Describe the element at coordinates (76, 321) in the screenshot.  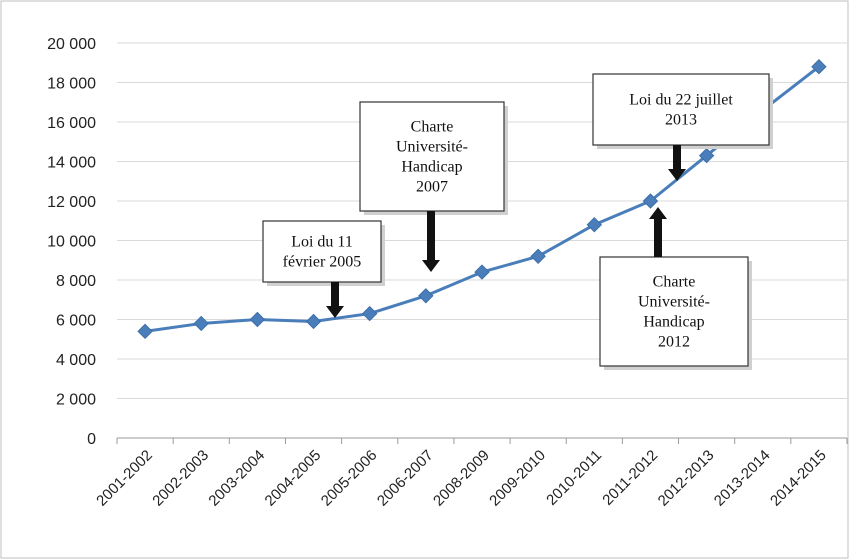
I see `y-tick-label: 6 000` at that location.